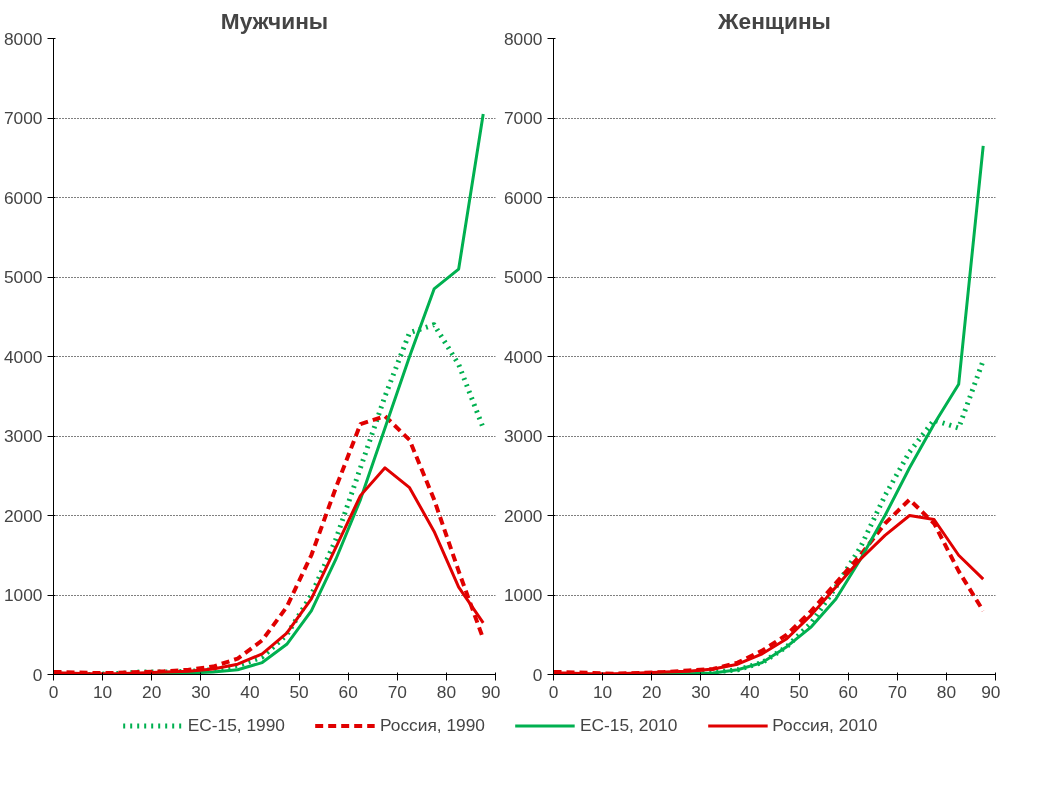  Describe the element at coordinates (774, 20) in the screenshot. I see `chart-title: Женщины` at that location.